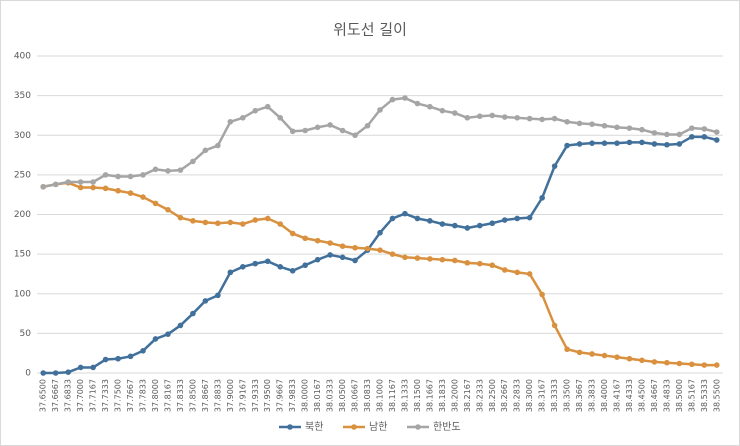  Describe the element at coordinates (704, 395) in the screenshot. I see `x-tick-label: 38.5333` at that location.